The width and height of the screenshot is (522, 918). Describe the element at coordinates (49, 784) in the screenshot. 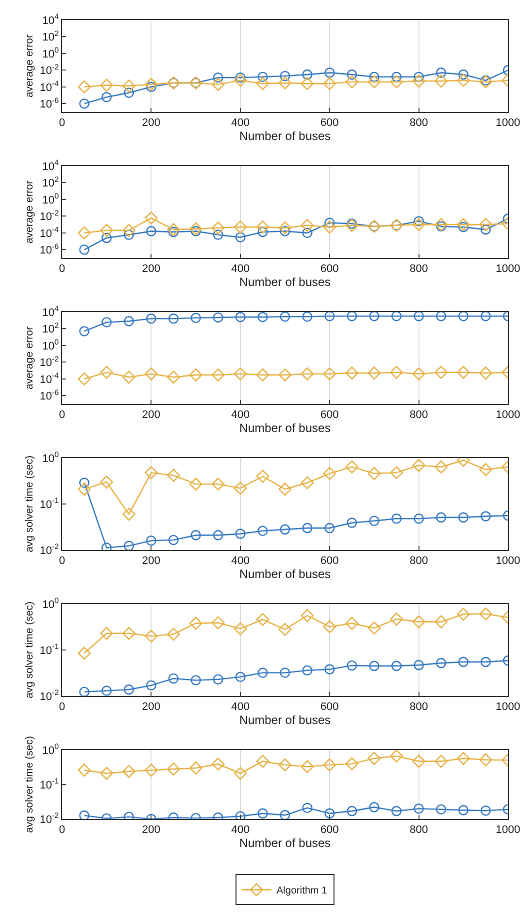

I see `y-tick-label: 10$^{-1}$` at that location.